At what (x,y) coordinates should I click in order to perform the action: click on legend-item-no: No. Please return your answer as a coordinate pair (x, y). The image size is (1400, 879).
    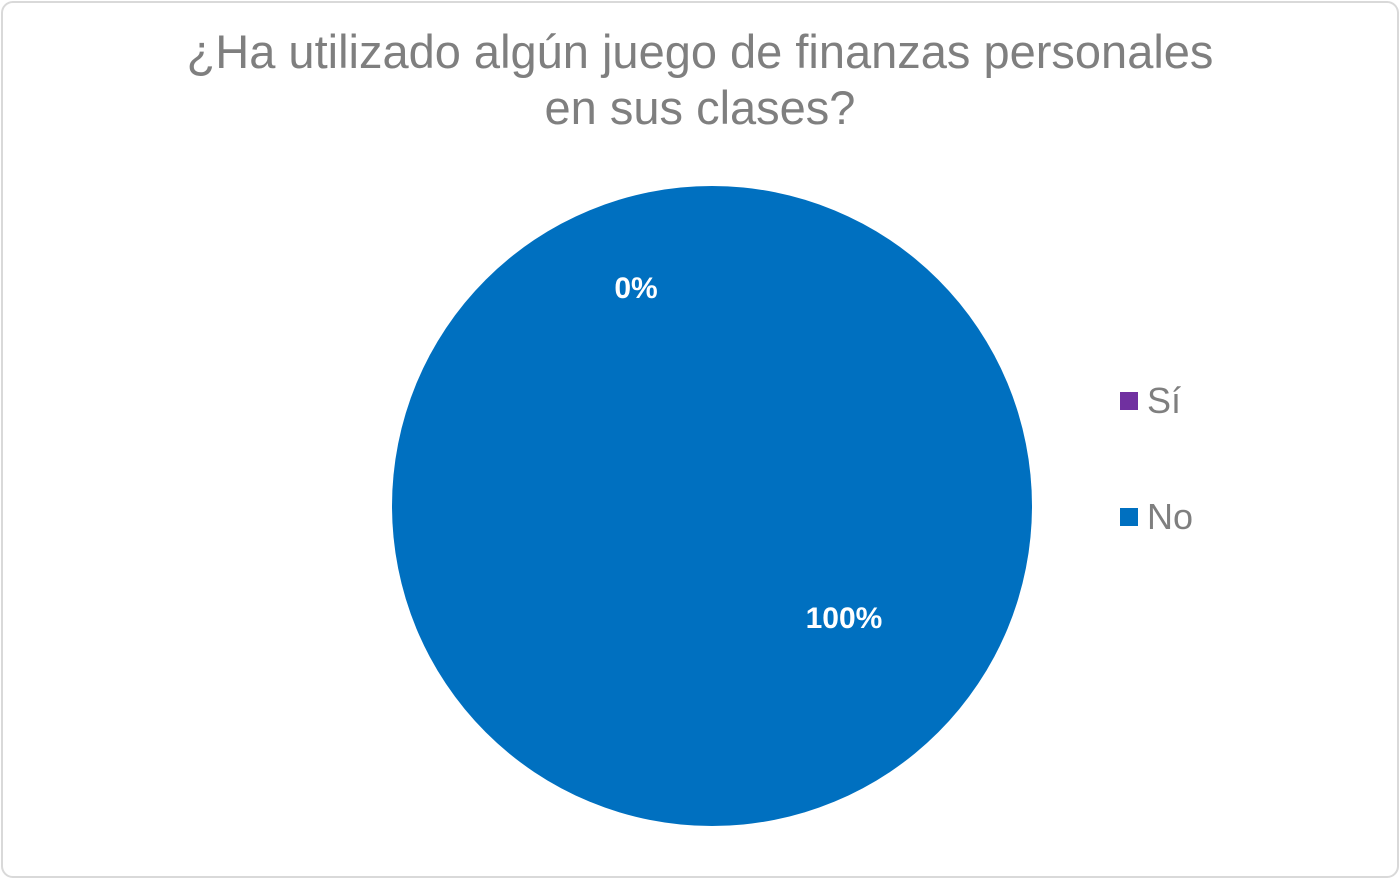
    Looking at the image, I should click on (1156, 517).